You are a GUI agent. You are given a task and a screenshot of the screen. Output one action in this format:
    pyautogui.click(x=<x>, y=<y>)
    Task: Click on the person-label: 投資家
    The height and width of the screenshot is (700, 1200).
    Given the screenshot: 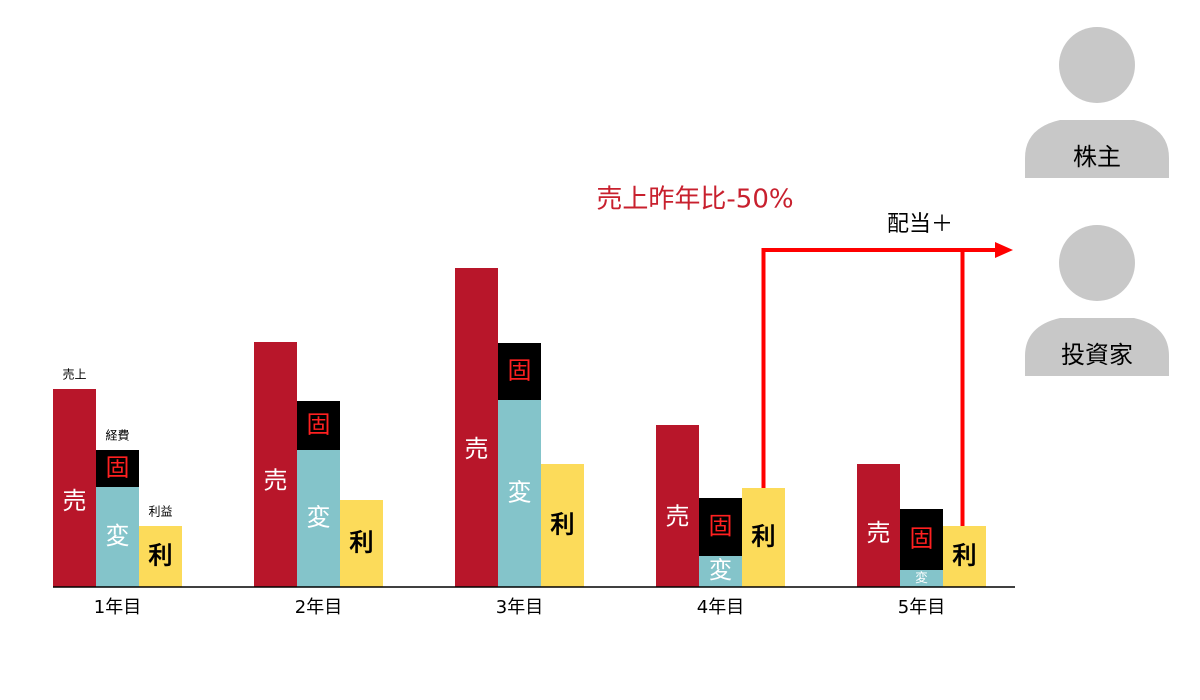 What is the action you would take?
    pyautogui.click(x=1097, y=355)
    